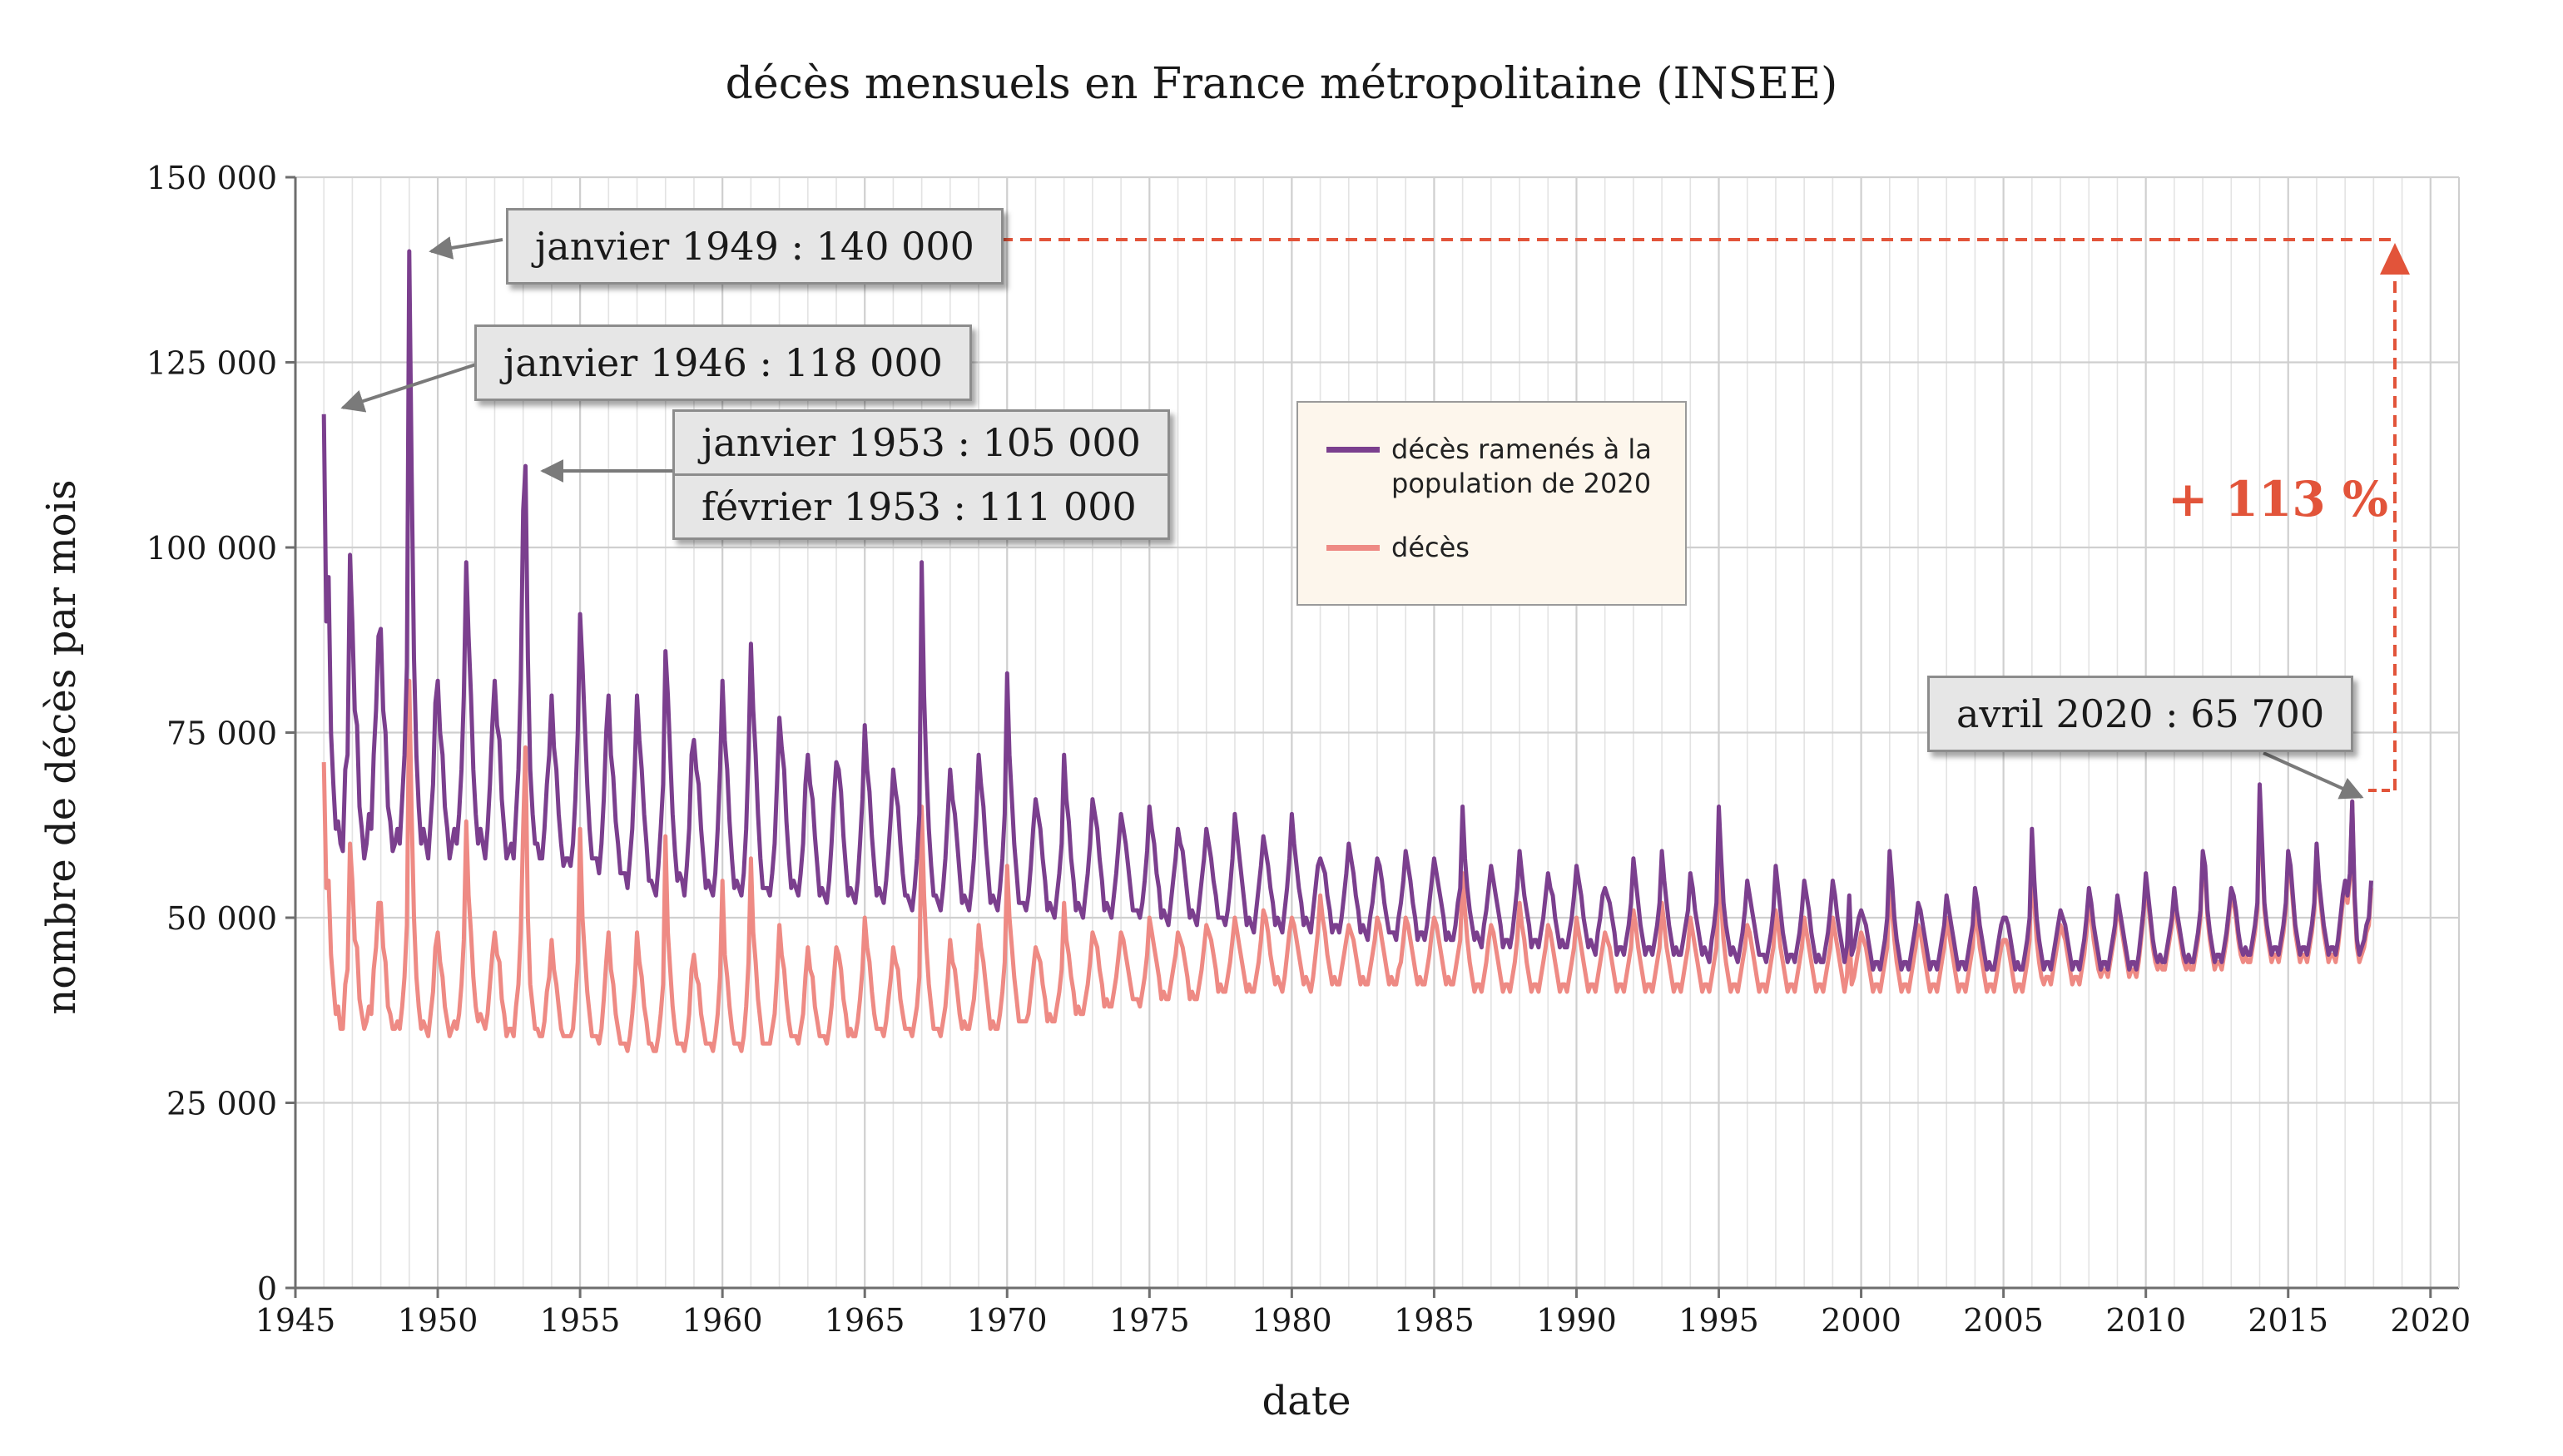 Image resolution: width=2563 pixels, height=1456 pixels. Describe the element at coordinates (438, 1320) in the screenshot. I see `x-tick-label: 1950` at that location.